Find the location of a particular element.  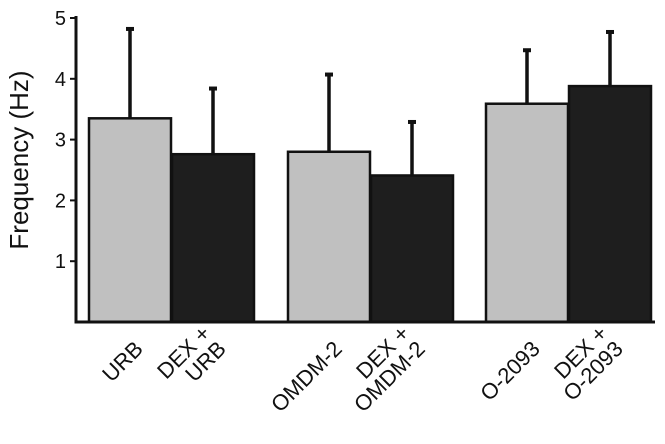

y-axis-title: Frequency (Hz) is located at coordinates (19, 159).